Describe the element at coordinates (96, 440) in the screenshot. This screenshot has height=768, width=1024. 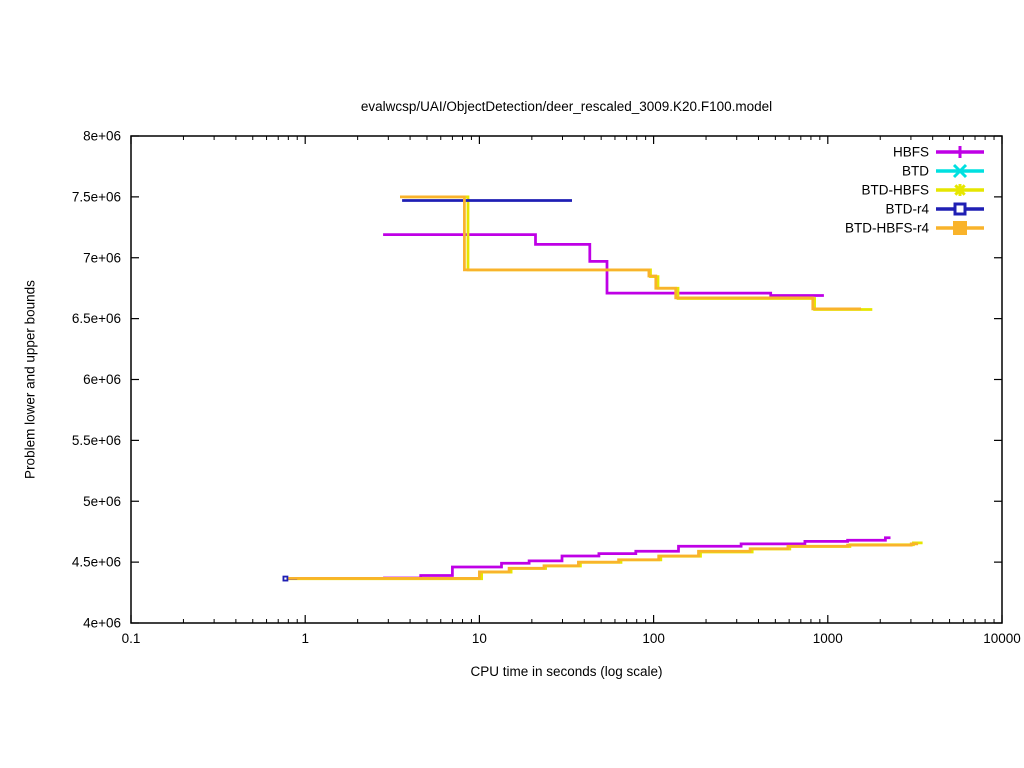
I see `y-tick-label: 5.5e+06` at that location.